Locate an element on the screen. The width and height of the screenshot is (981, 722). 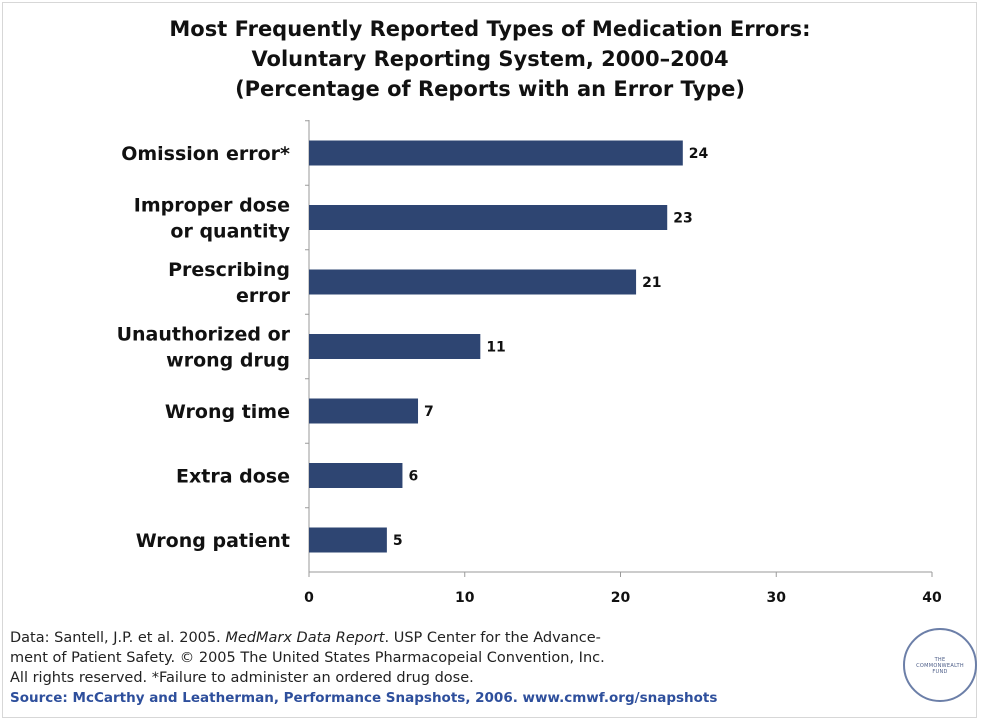
footer-data-prefix: Data: Santell, J.P. et al. 2005. is located at coordinates (118, 638).